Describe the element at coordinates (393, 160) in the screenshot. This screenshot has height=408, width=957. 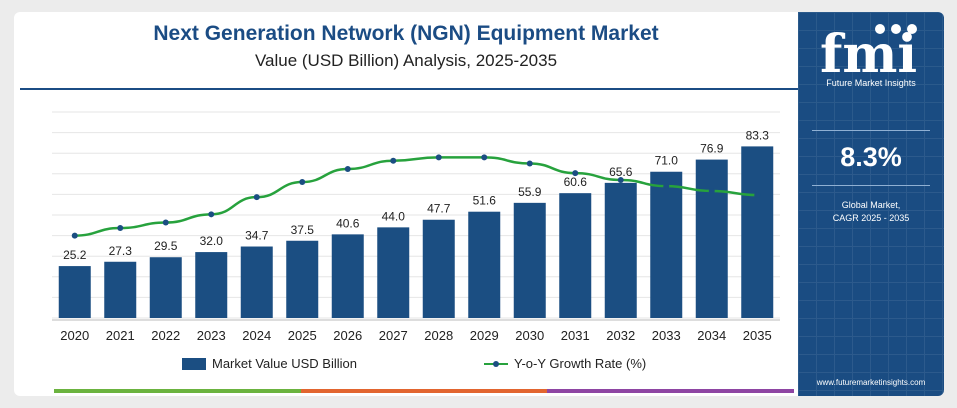
I see `growth-point-2027` at that location.